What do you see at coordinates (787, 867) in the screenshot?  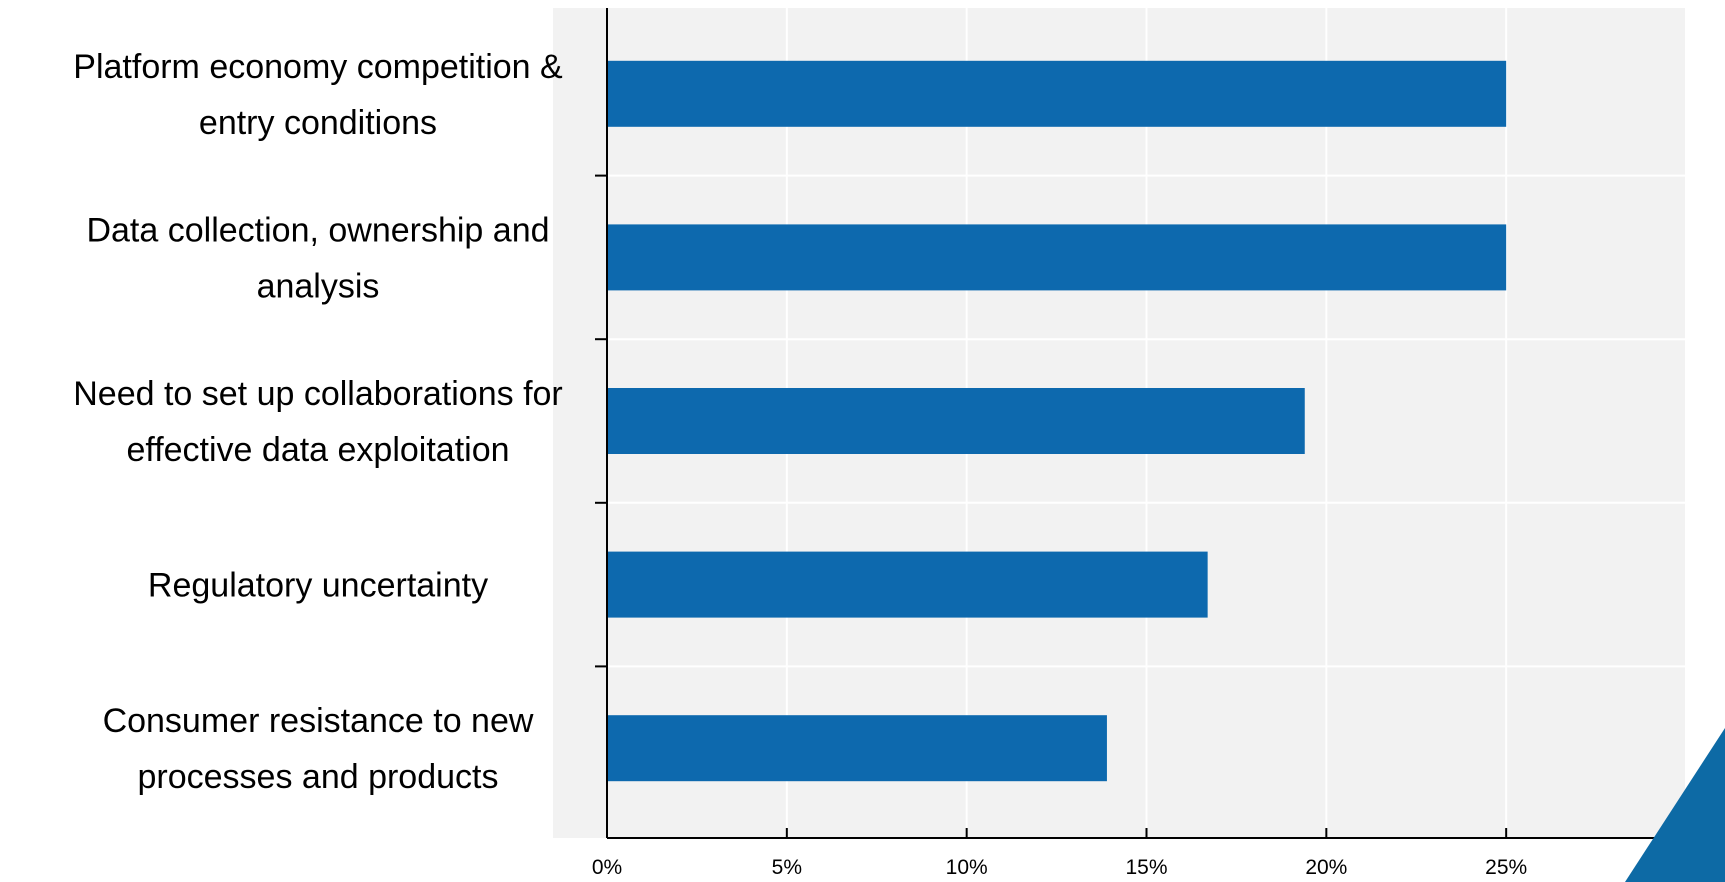 I see `x-tick-label: 5%` at bounding box center [787, 867].